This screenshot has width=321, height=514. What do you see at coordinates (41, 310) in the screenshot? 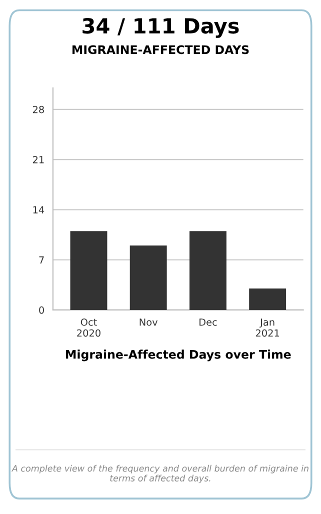
I see `y-tick-label: 0` at bounding box center [41, 310].